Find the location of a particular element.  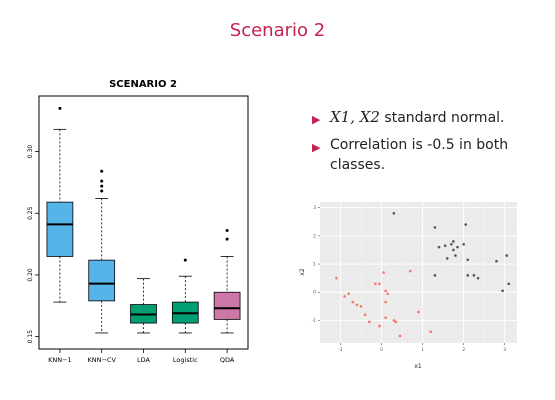

bullet-item: ▶ X1, X2 standard normal. is located at coordinates (428, 117).